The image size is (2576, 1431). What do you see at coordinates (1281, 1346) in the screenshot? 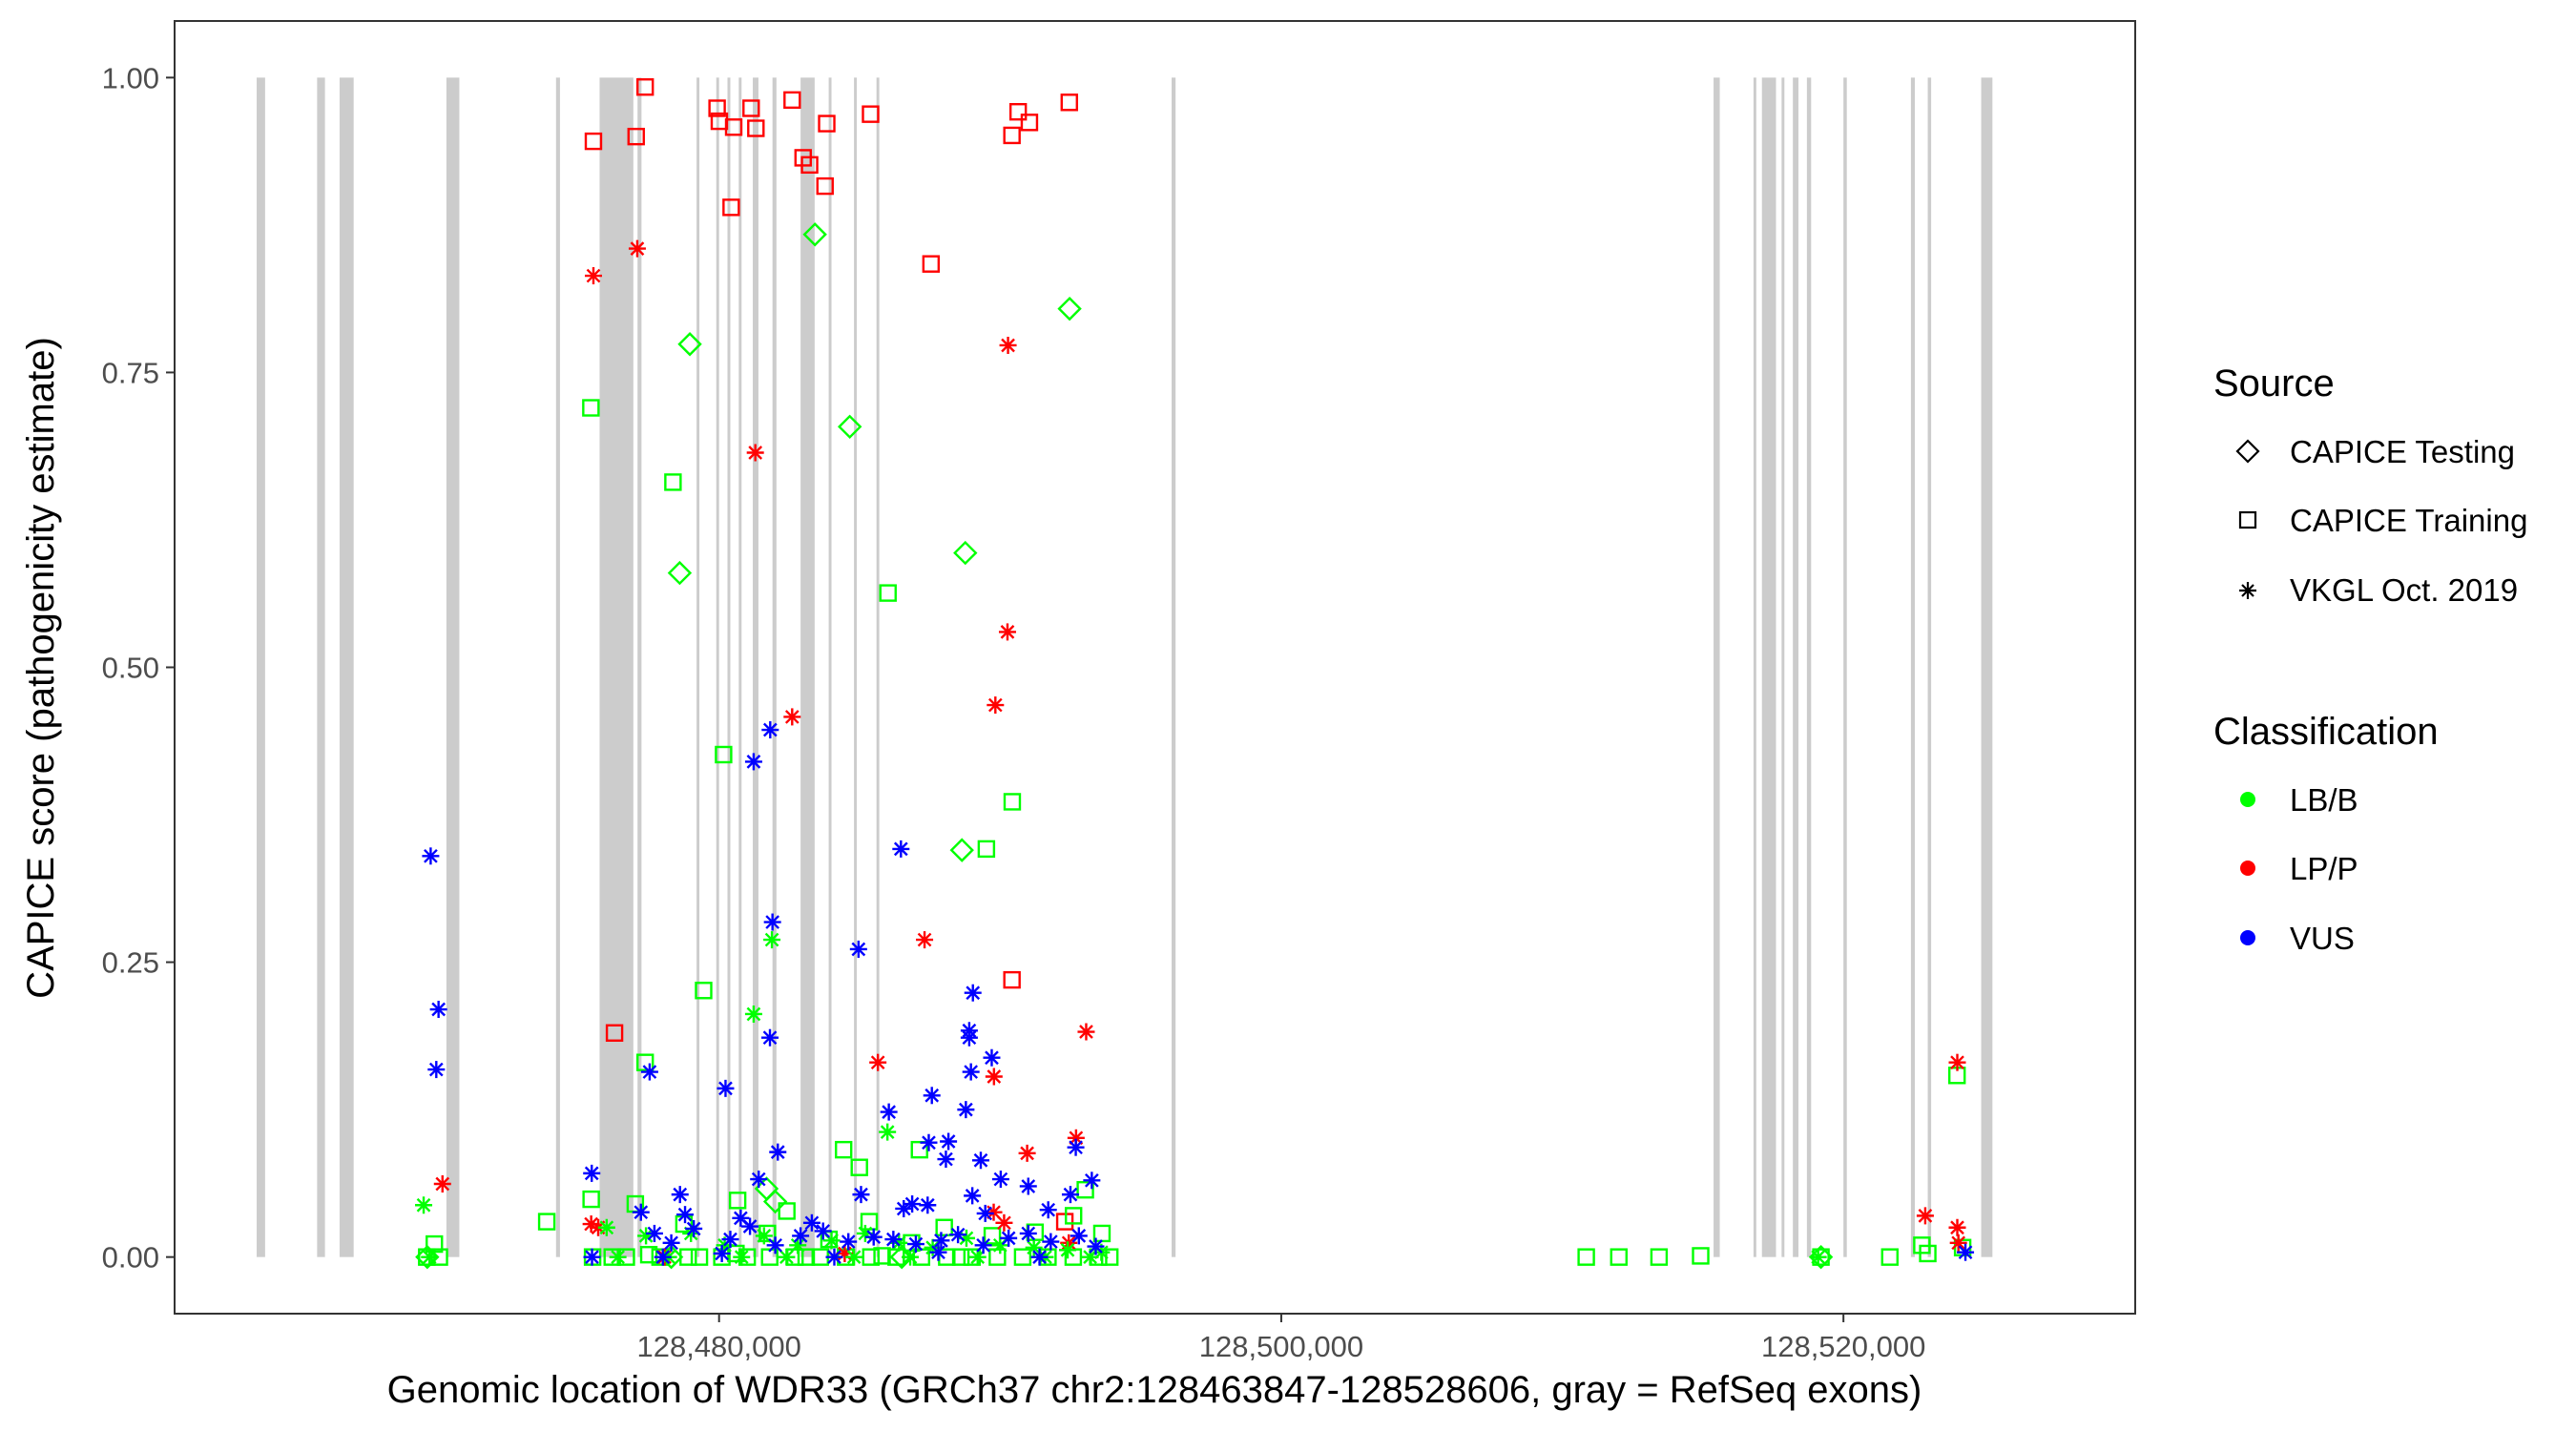
I see `x-tick-label: 128,500,000` at bounding box center [1281, 1346].